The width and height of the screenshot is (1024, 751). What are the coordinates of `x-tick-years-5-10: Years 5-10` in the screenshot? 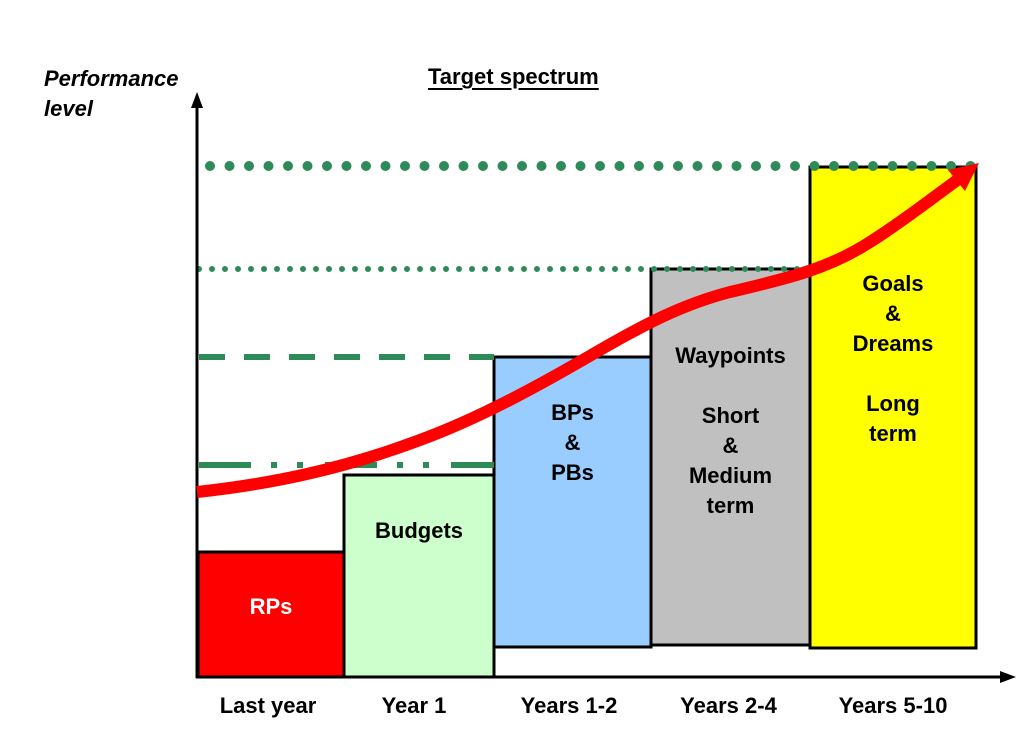 It's located at (893, 705).